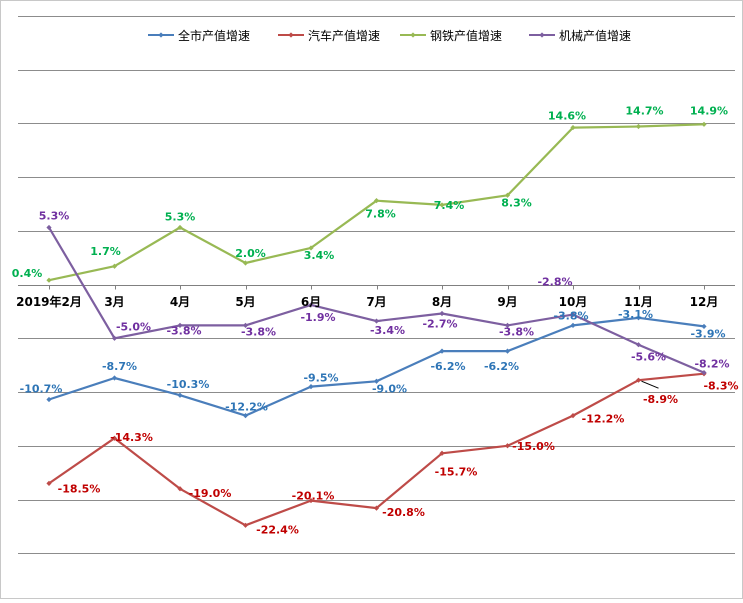 This screenshot has height=603, width=743. I want to click on data-label: 1.7%, so click(105, 251).